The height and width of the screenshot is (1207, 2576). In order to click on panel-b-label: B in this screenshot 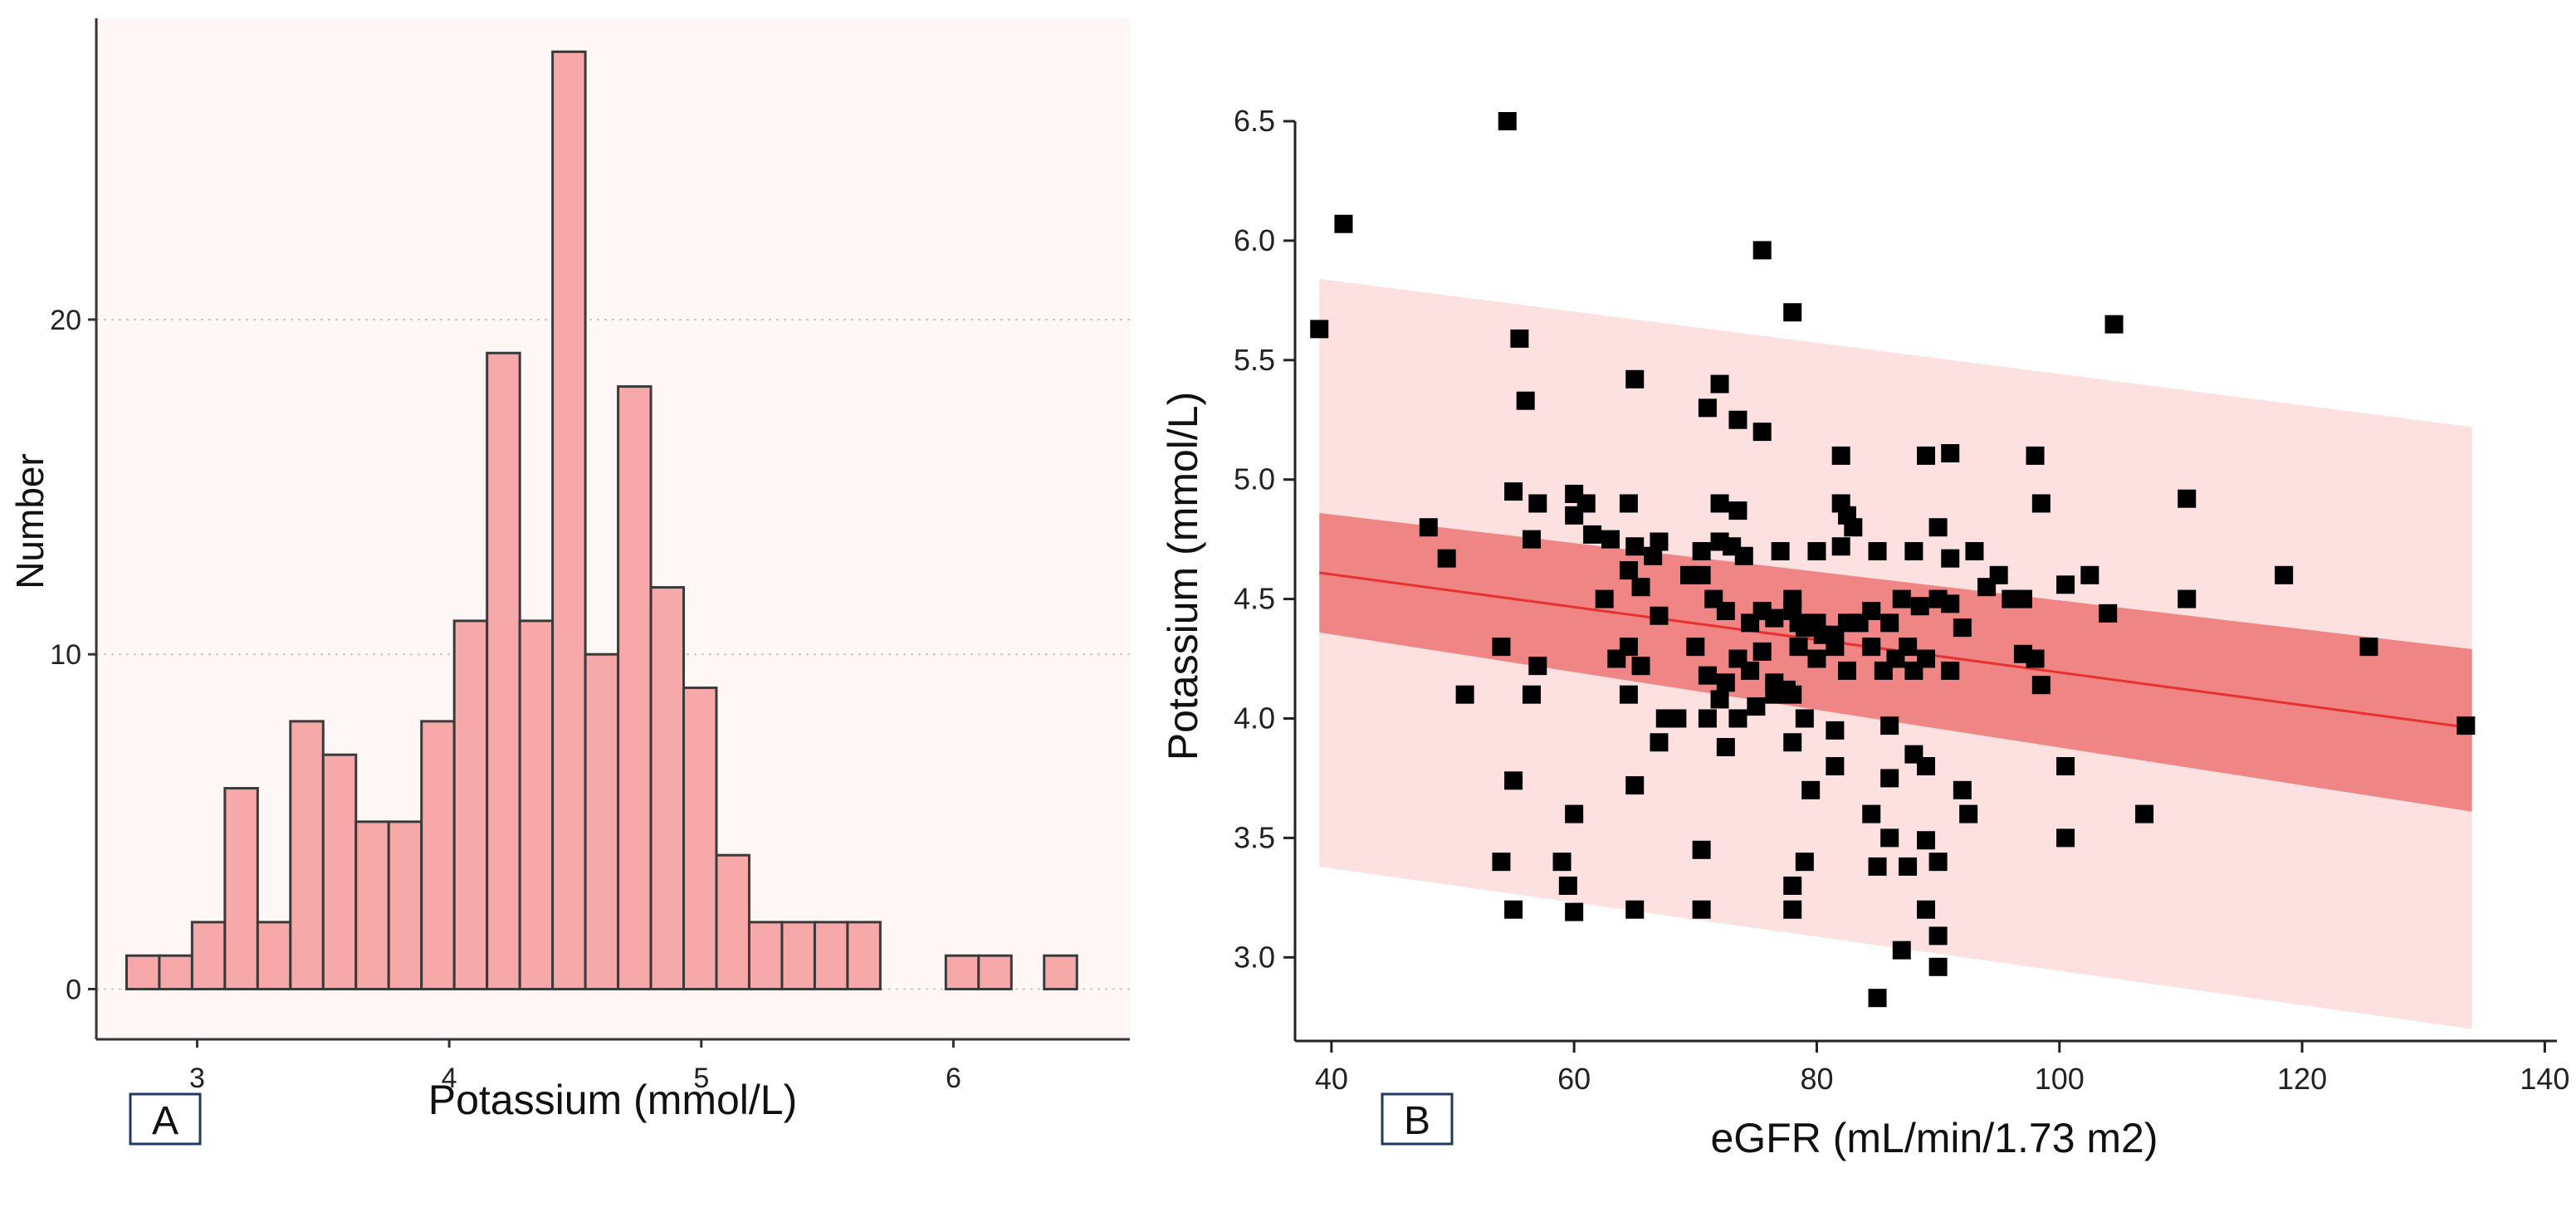, I will do `click(1417, 1121)`.